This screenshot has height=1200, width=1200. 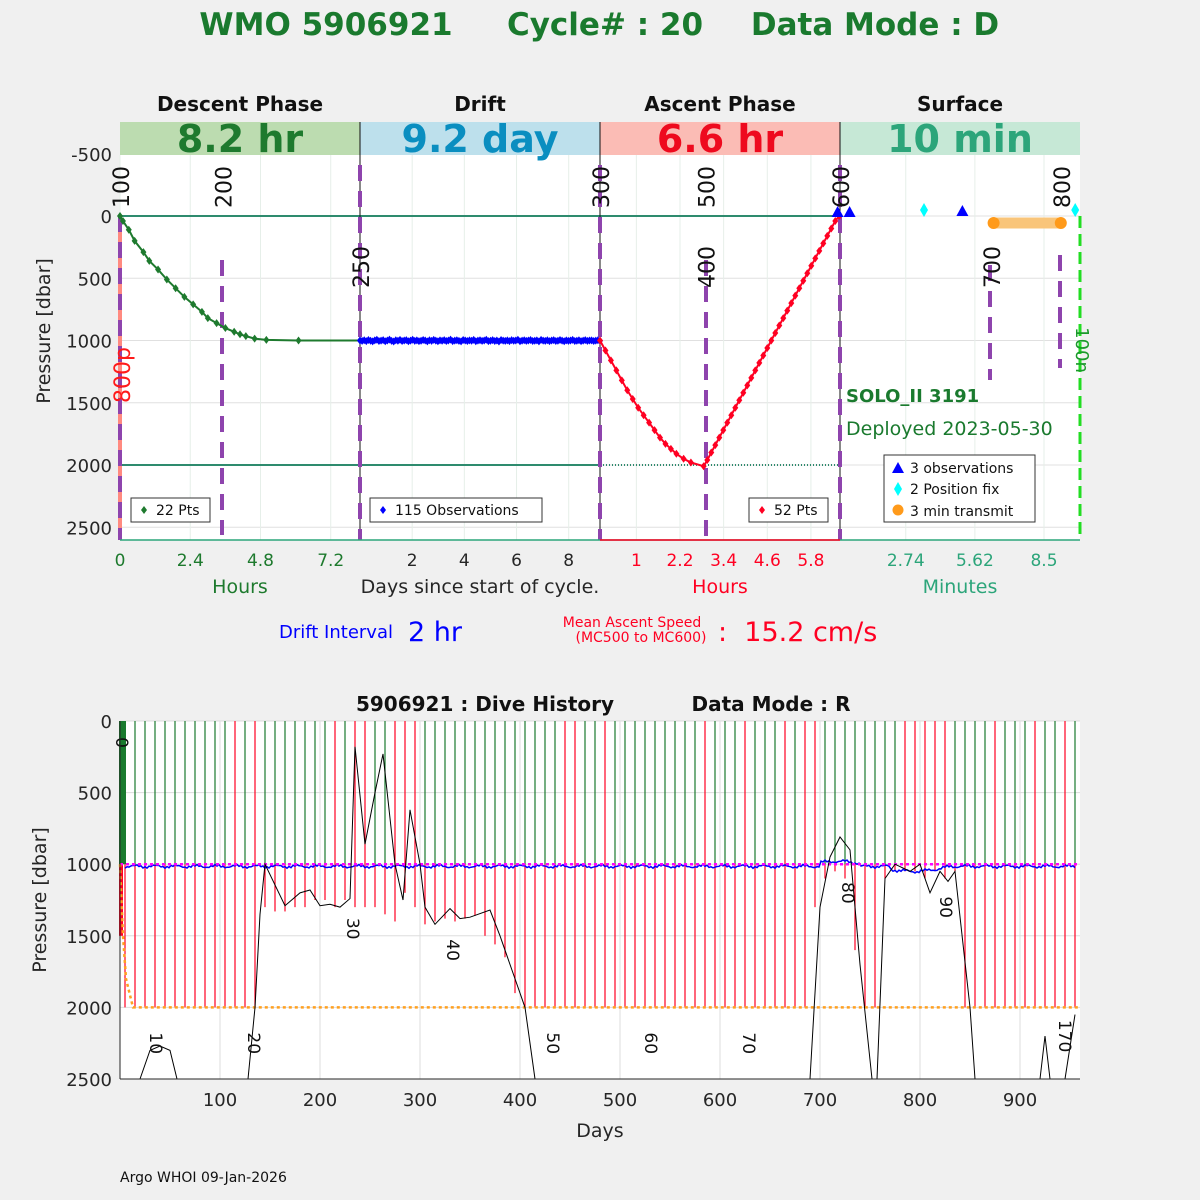 I want to click on measurement-code-label: 300, so click(x=602, y=187).